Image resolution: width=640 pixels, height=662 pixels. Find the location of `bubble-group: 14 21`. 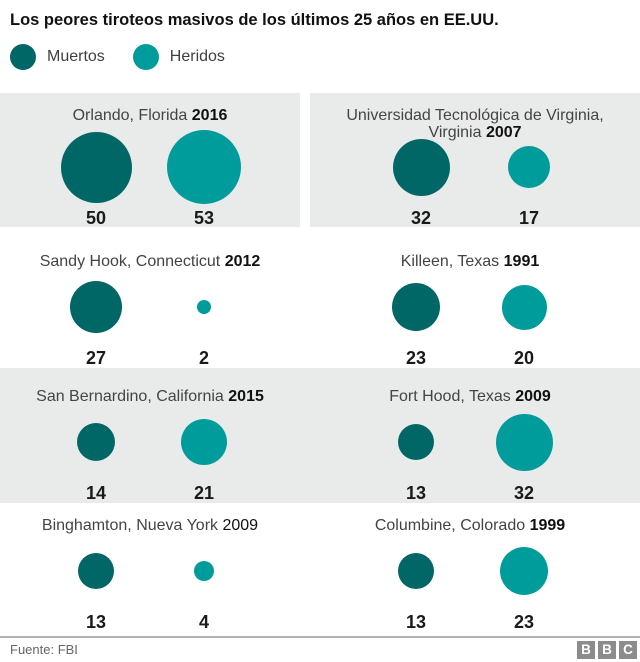

bubble-group: 14 21 is located at coordinates (150, 455).